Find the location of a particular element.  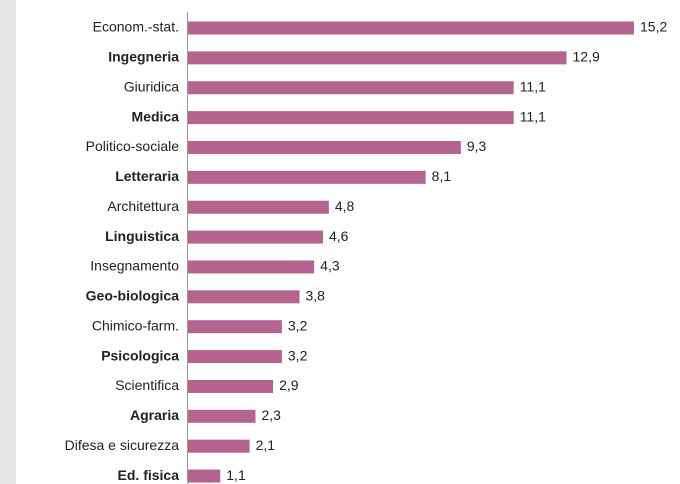

value-label: 8,1 is located at coordinates (442, 176).